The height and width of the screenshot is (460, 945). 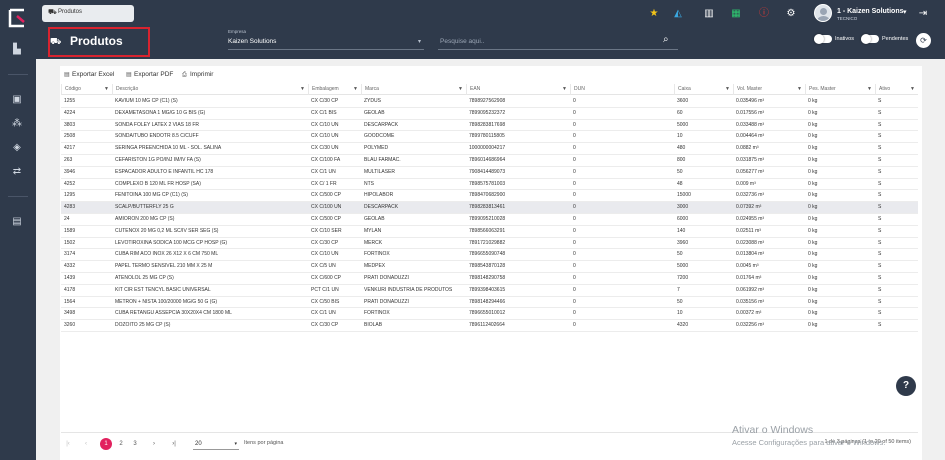 What do you see at coordinates (791, 13) in the screenshot?
I see `gear-icon: ⚙` at bounding box center [791, 13].